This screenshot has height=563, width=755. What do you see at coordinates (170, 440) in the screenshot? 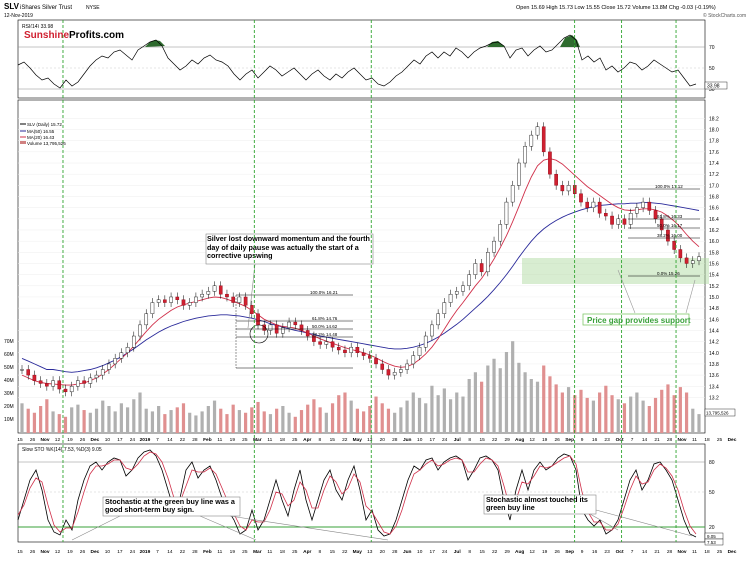
I see `x-tick-top: 14` at bounding box center [170, 440].